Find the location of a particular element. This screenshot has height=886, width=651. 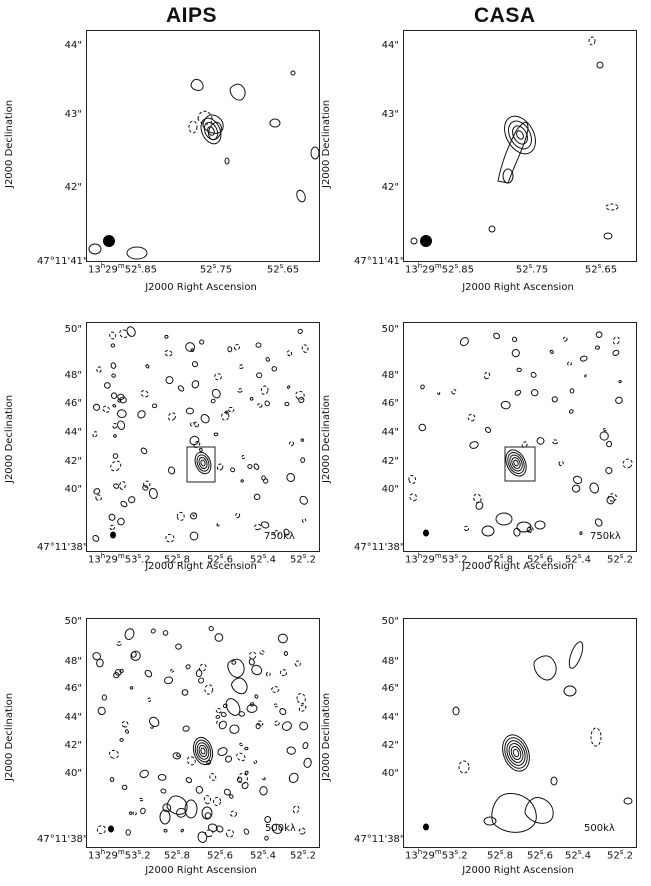

contour-map-aips-bot is located at coordinates (203, 733).